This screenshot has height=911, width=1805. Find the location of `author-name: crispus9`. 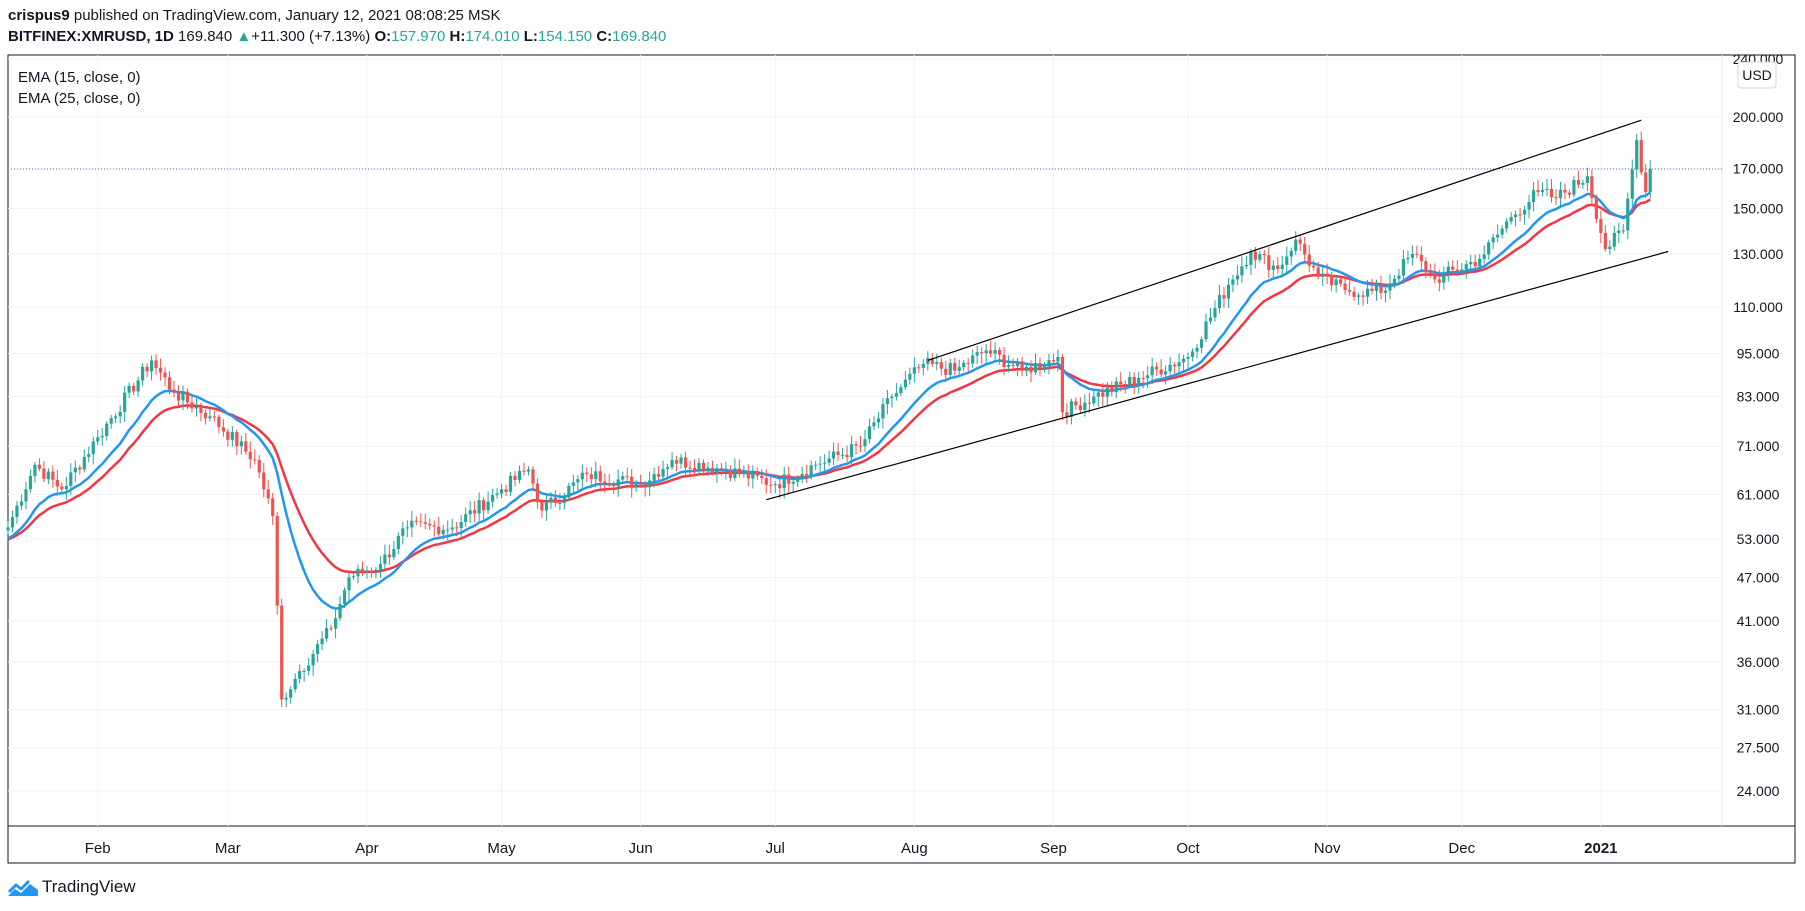

author-name: crispus9 is located at coordinates (39, 15).